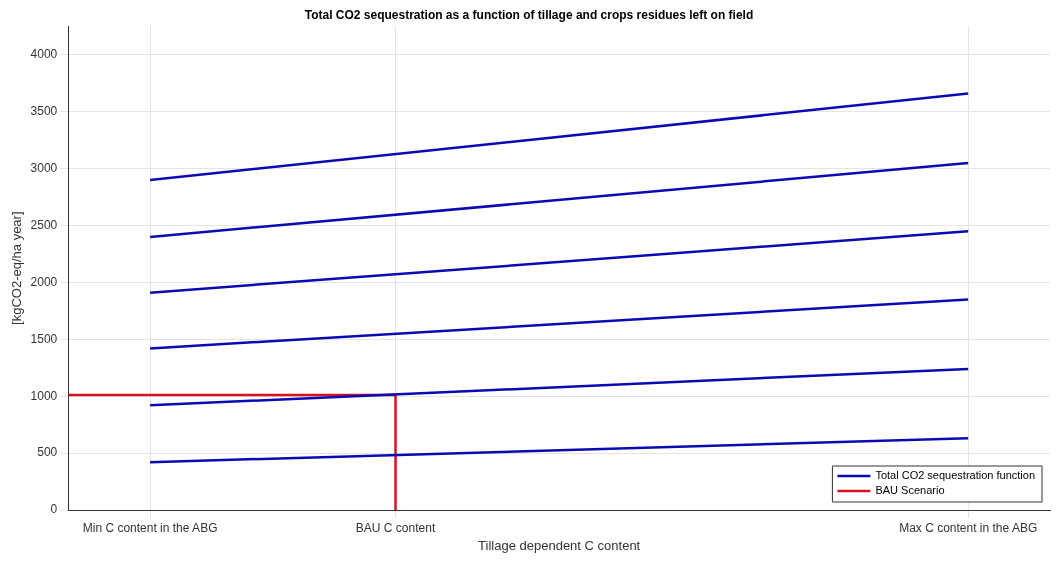 The width and height of the screenshot is (1062, 562). What do you see at coordinates (968, 527) in the screenshot?
I see `x-tick-label: Max C content in the ABG` at bounding box center [968, 527].